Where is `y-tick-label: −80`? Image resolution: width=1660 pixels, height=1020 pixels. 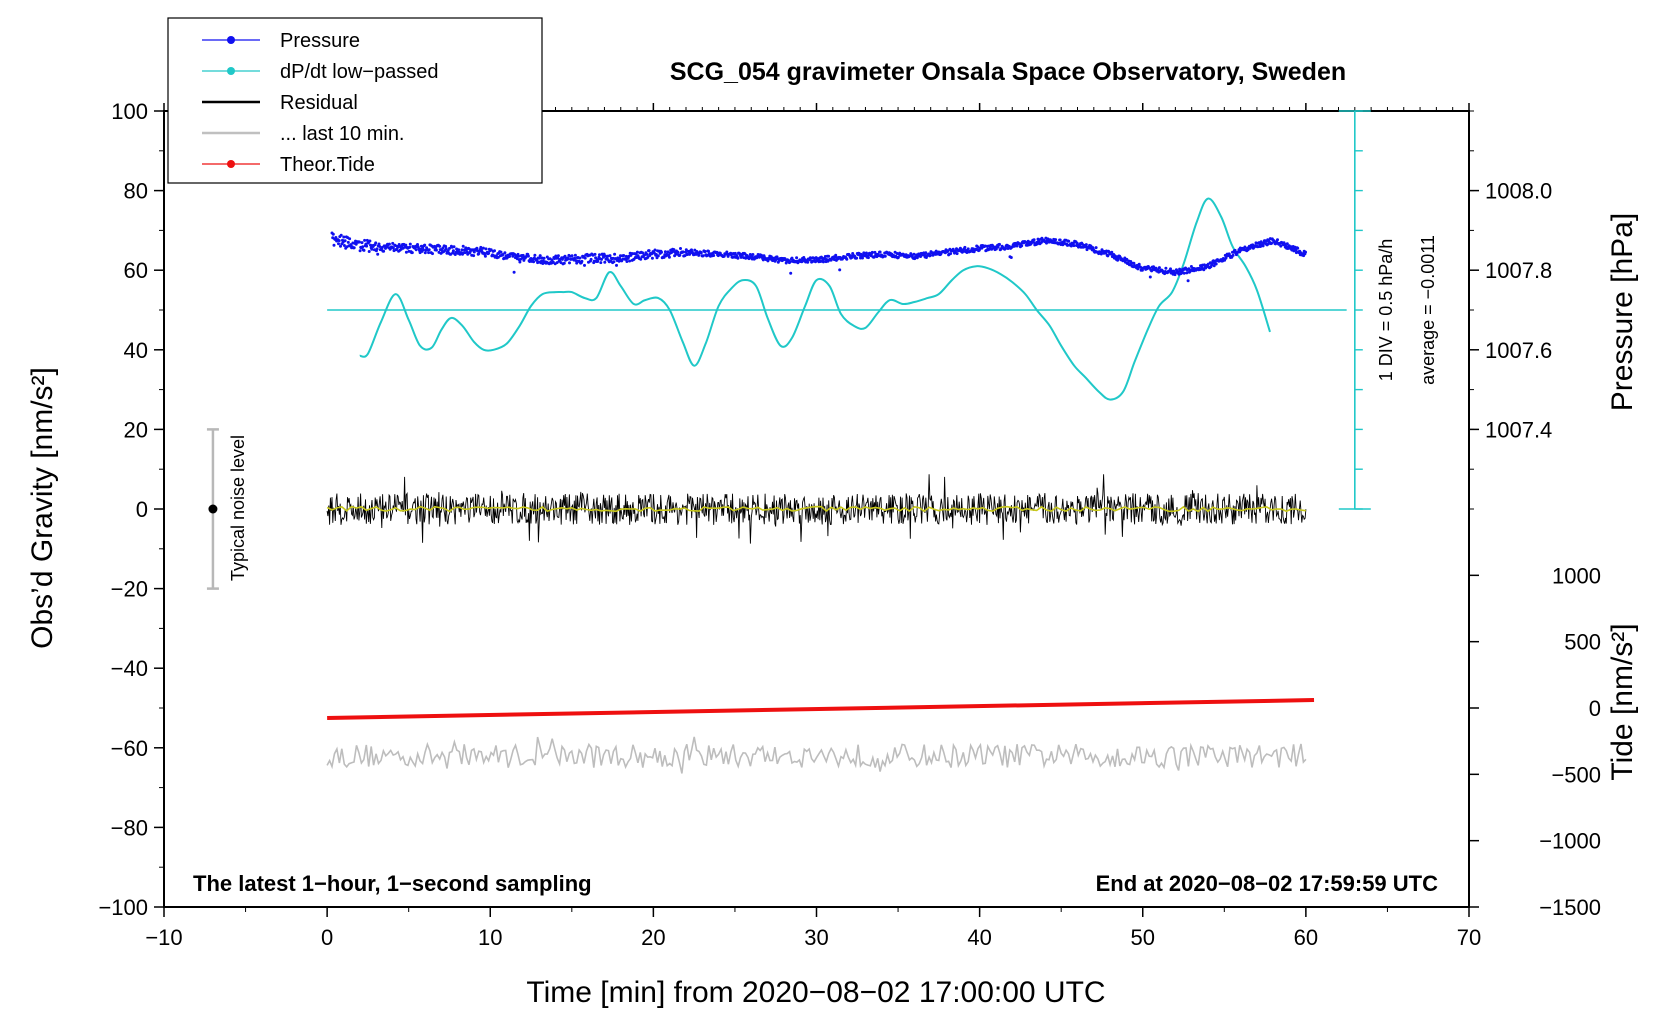
y-tick-label: −80 is located at coordinates (129, 827).